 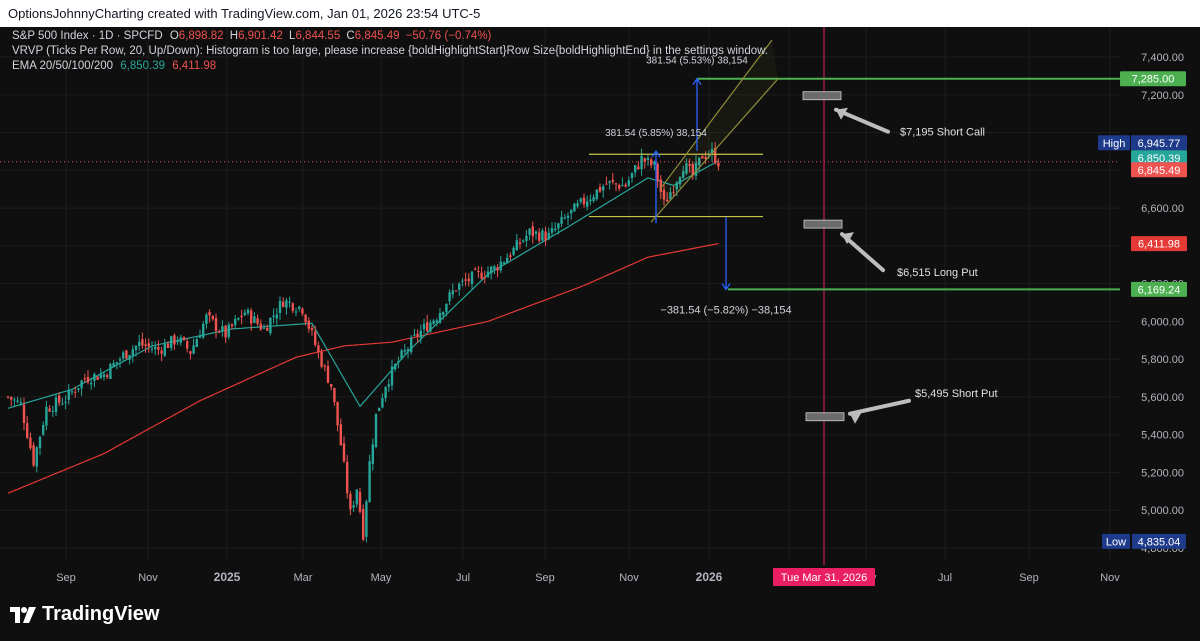 I want to click on low-value: 6,844.55, so click(x=318, y=36).